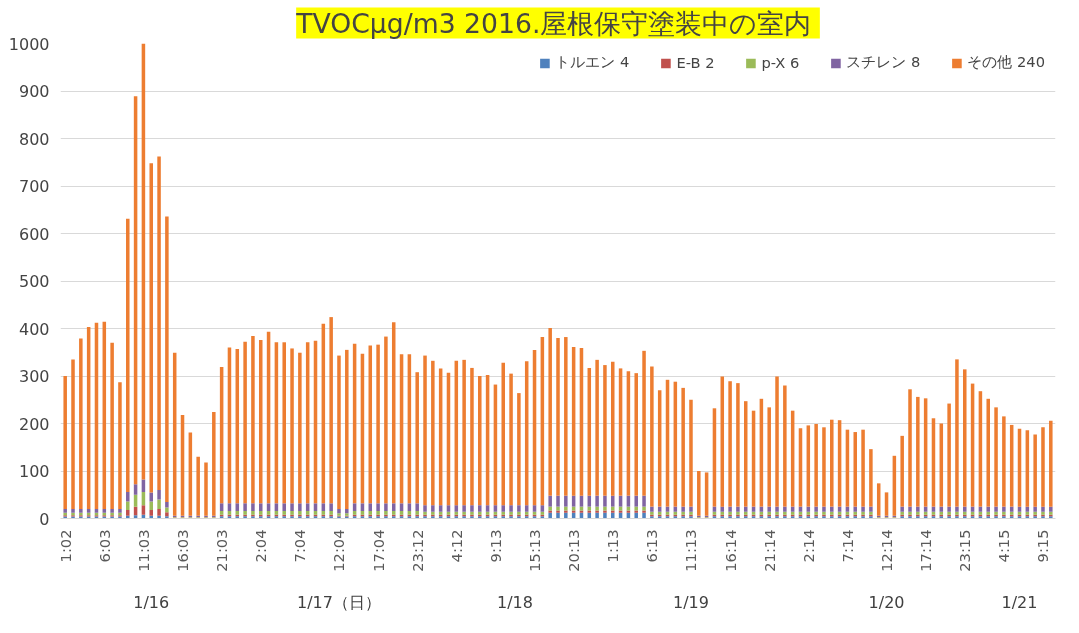 The height and width of the screenshot is (633, 1079). What do you see at coordinates (926, 550) in the screenshot?
I see `x-tick-label: 17:14` at bounding box center [926, 550].